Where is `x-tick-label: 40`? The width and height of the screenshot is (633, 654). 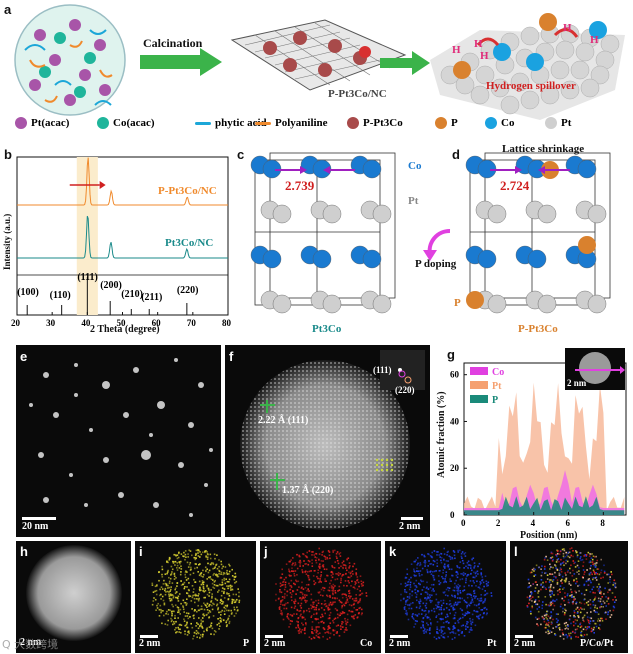
x-tick-label: 40 is located at coordinates (86, 323).